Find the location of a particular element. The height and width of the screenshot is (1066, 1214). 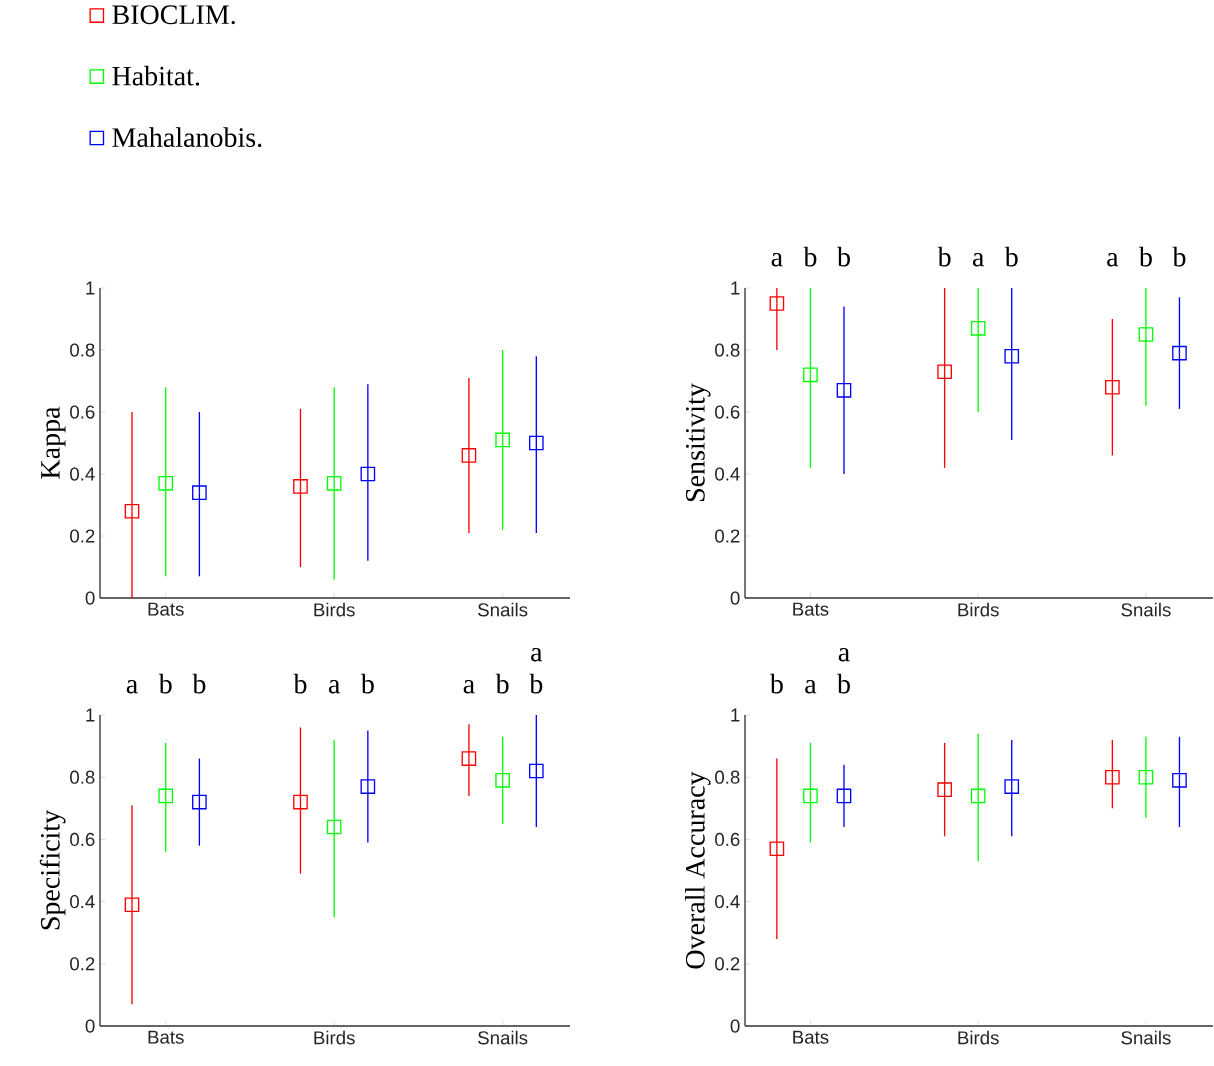

legend-label: BIOCLIM. is located at coordinates (173, 15).